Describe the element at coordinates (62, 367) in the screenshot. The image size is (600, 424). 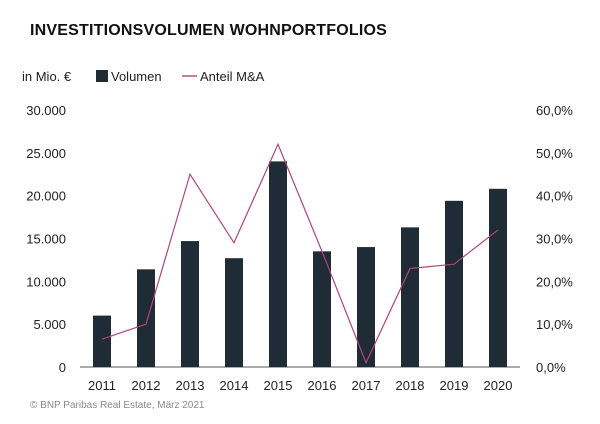
I see `y-tick-label: 0` at that location.